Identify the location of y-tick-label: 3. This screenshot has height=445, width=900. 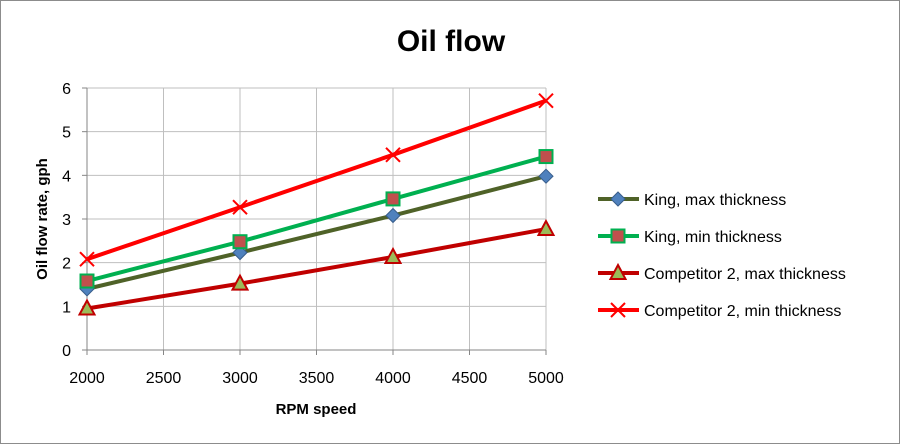
(66, 220).